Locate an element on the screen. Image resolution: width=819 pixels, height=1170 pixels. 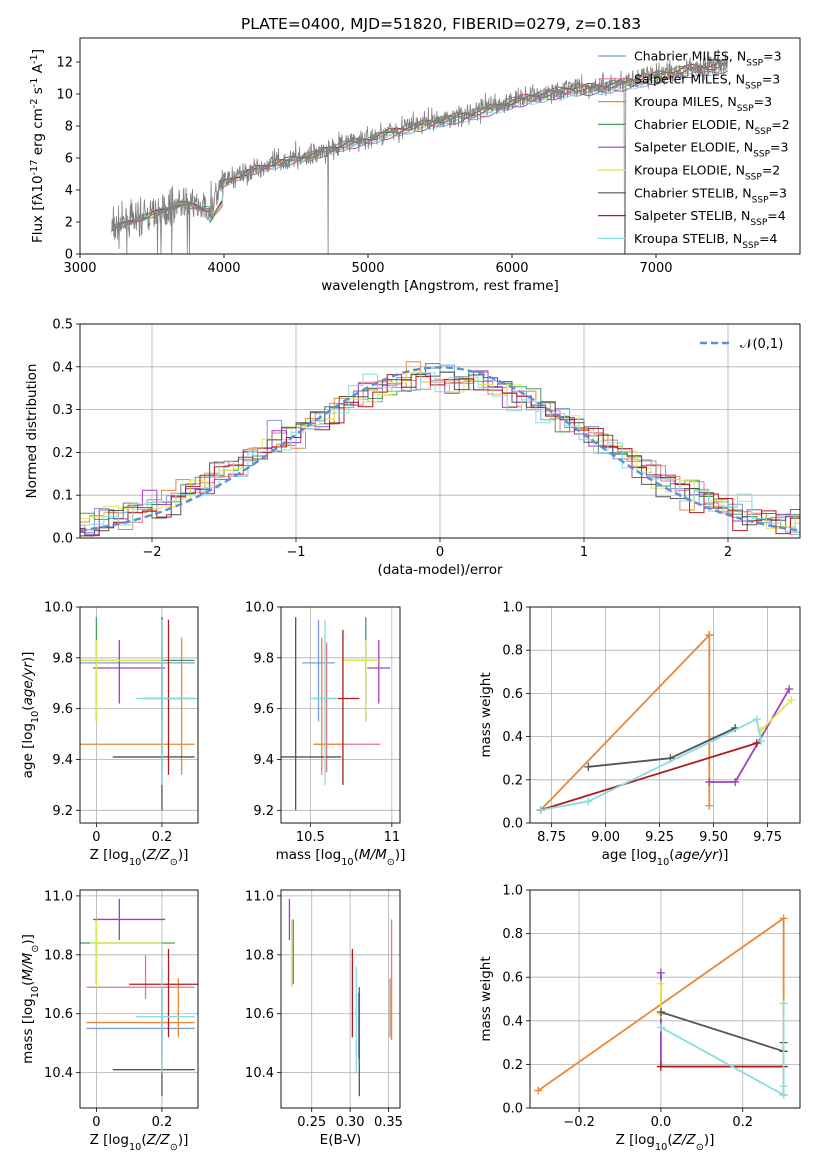
model-spectrum-line is located at coordinates (419, 148).